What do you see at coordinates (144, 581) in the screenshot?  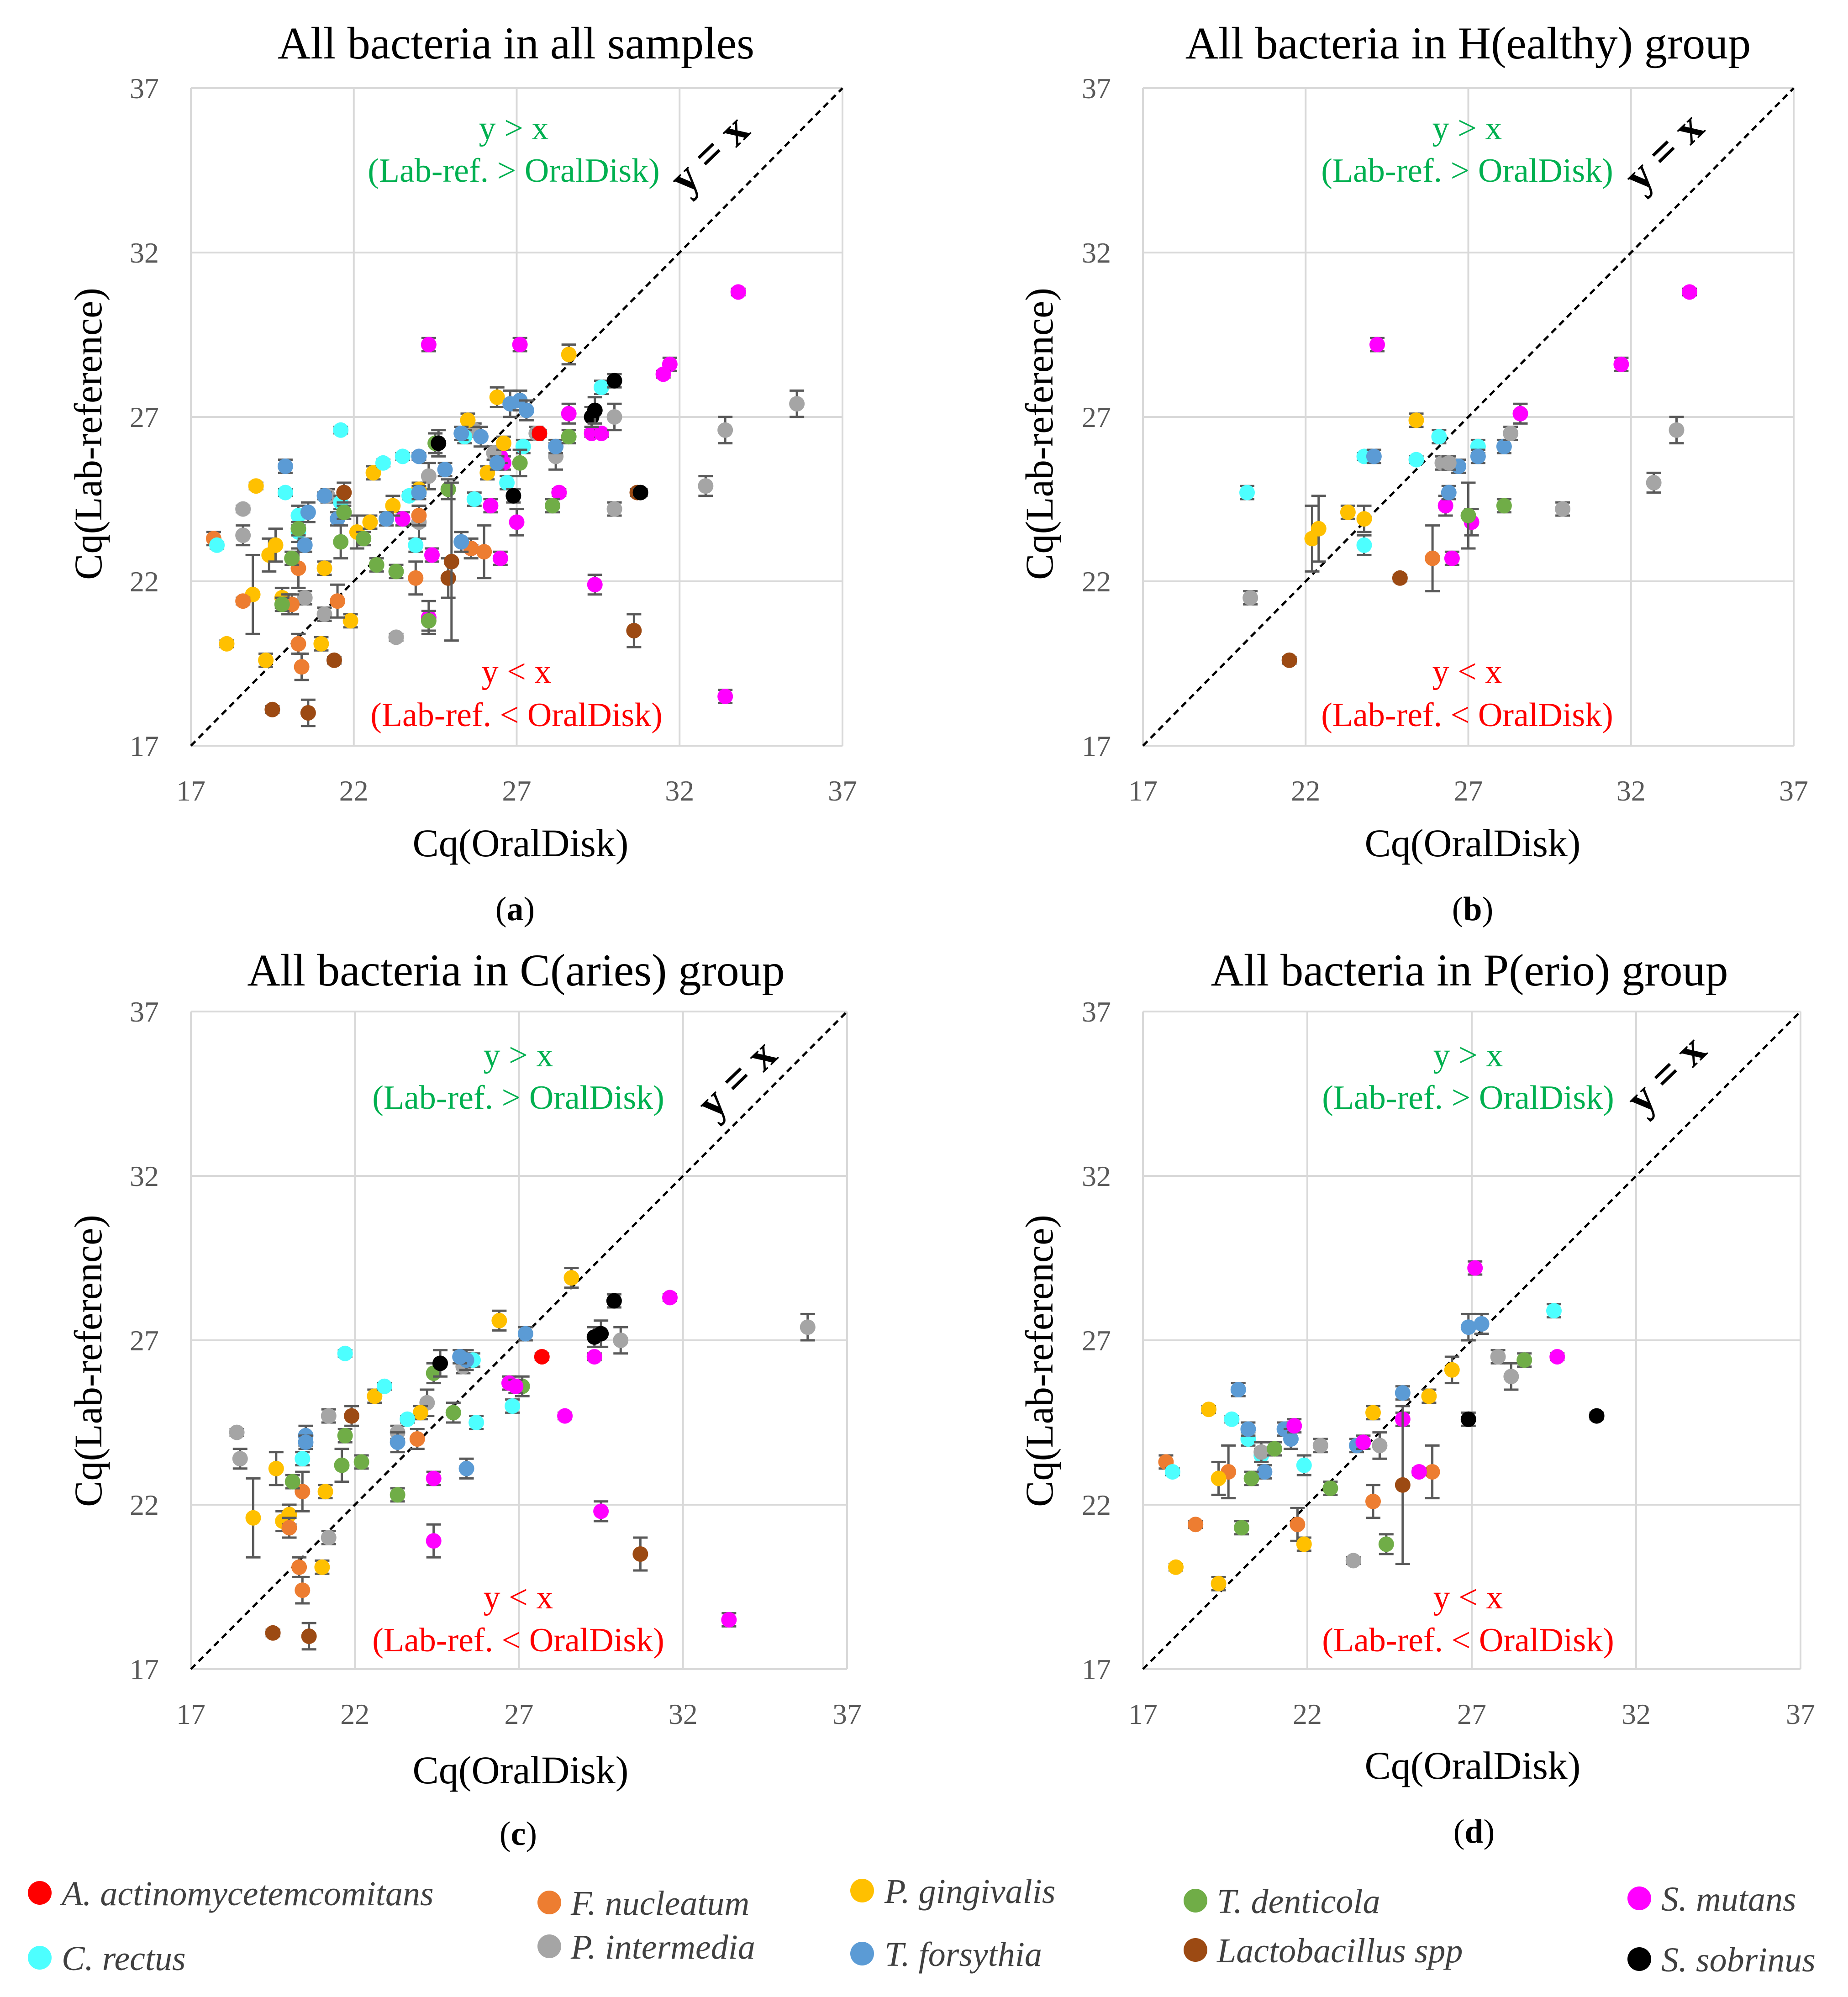 I see `panel-a-ytick: 22` at bounding box center [144, 581].